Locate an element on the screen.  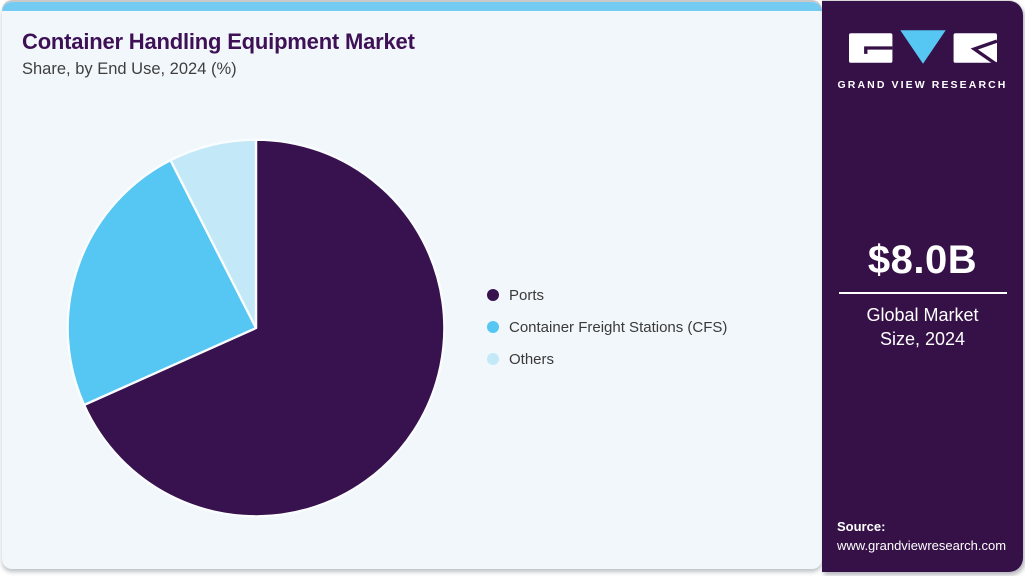
top-accent-bar is located at coordinates (412, 6).